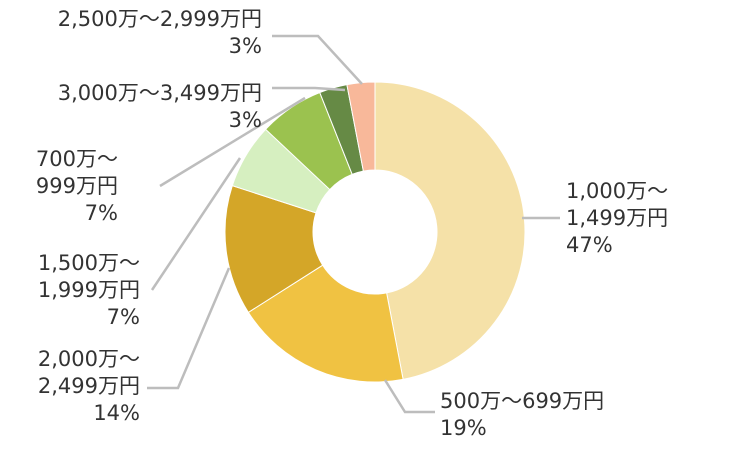 This screenshot has width=750, height=450. What do you see at coordinates (116, 413) in the screenshot?
I see `slice-percent-2: 14%` at bounding box center [116, 413].